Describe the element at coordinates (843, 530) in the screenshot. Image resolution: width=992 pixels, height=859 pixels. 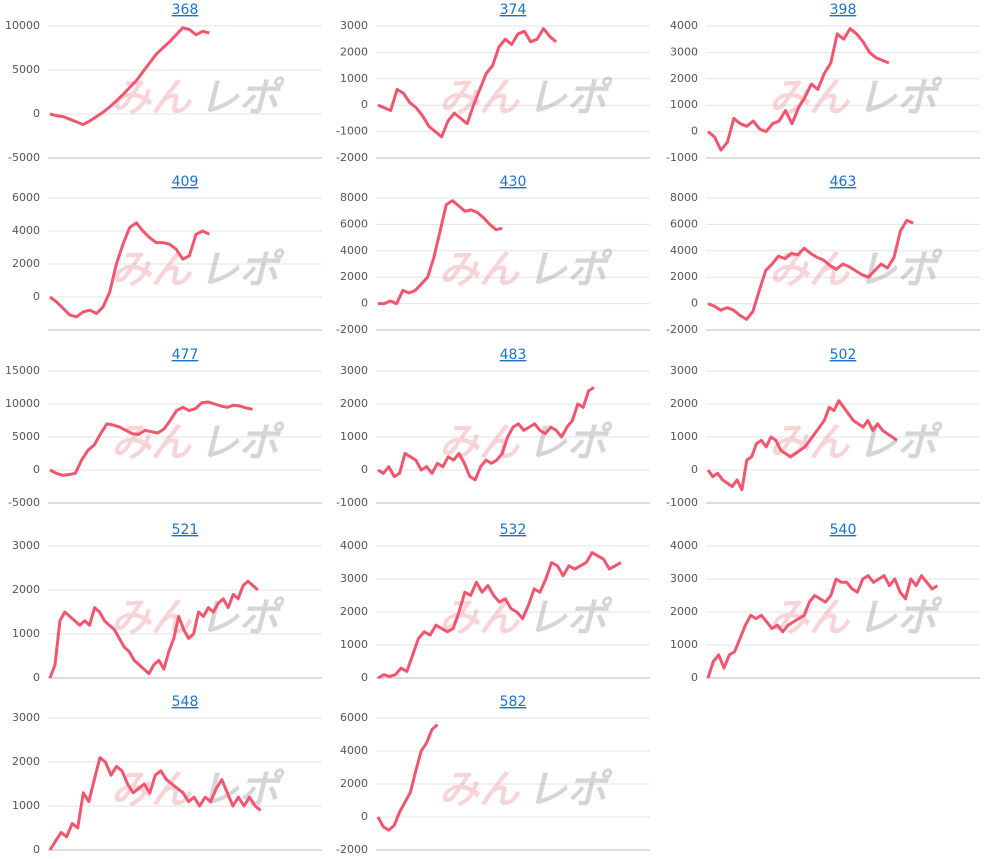
I see `chart-title: 540` at that location.